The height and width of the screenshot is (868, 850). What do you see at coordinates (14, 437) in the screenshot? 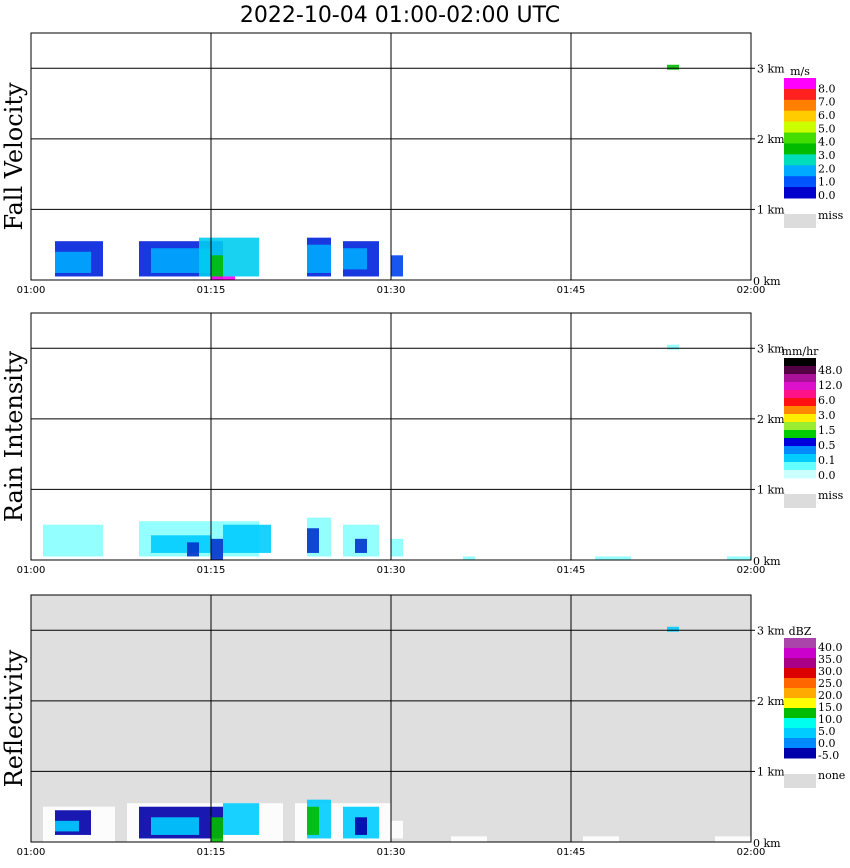
I see `y-axis-label: Rain Intensity` at bounding box center [14, 437].